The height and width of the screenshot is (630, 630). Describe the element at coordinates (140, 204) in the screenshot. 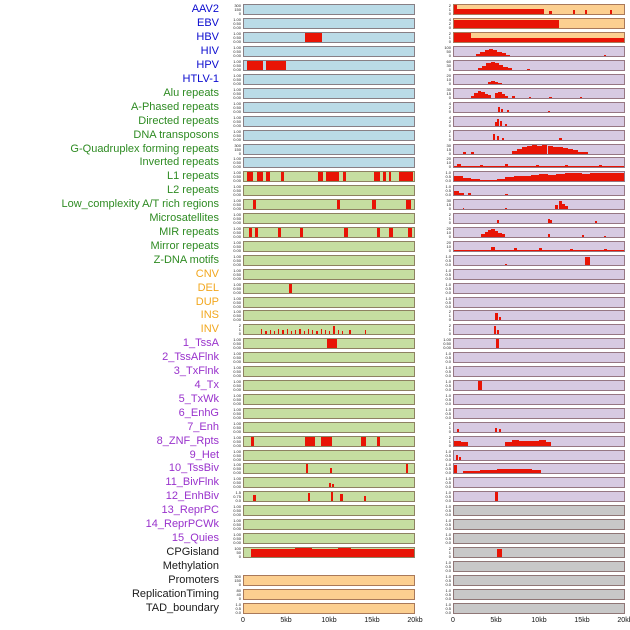

I see `track-label: Low_complexity A/T rich regions` at that location.